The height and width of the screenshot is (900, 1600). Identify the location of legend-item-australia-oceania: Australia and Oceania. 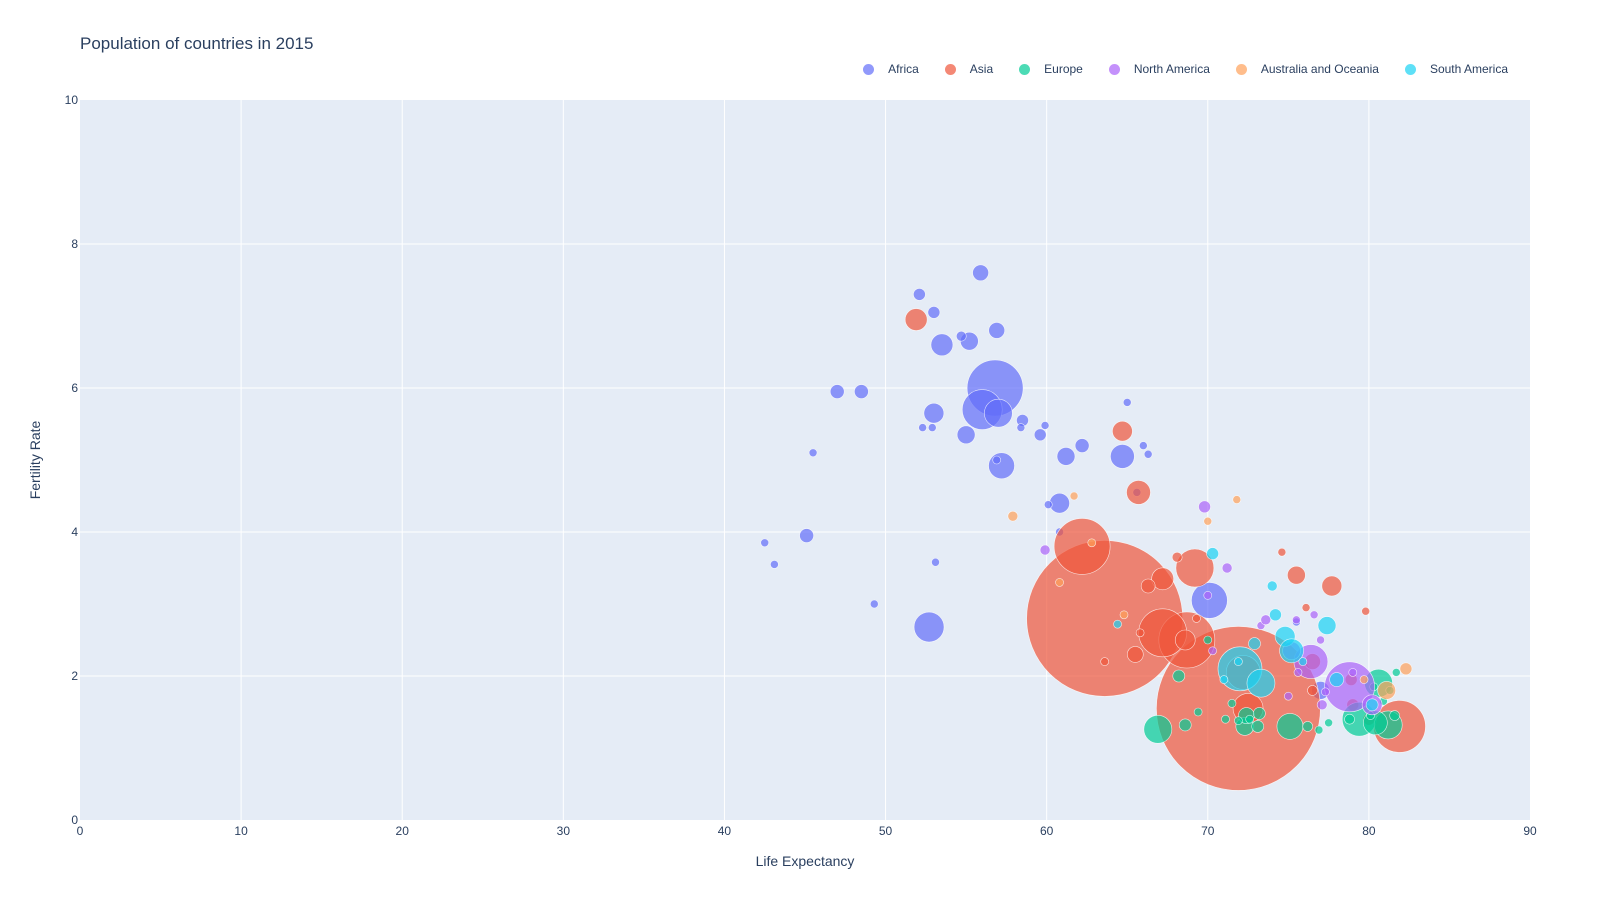
(1307, 69).